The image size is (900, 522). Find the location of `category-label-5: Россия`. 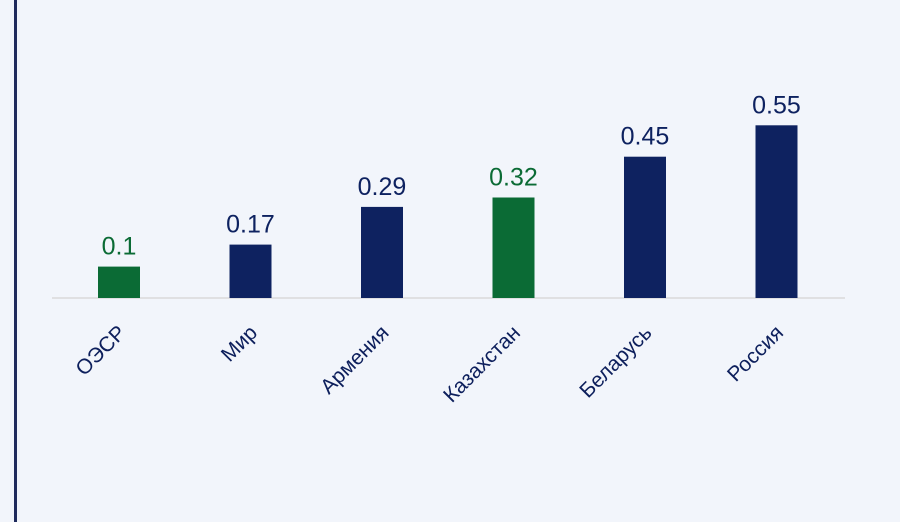

category-label-5: Россия is located at coordinates (755, 353).